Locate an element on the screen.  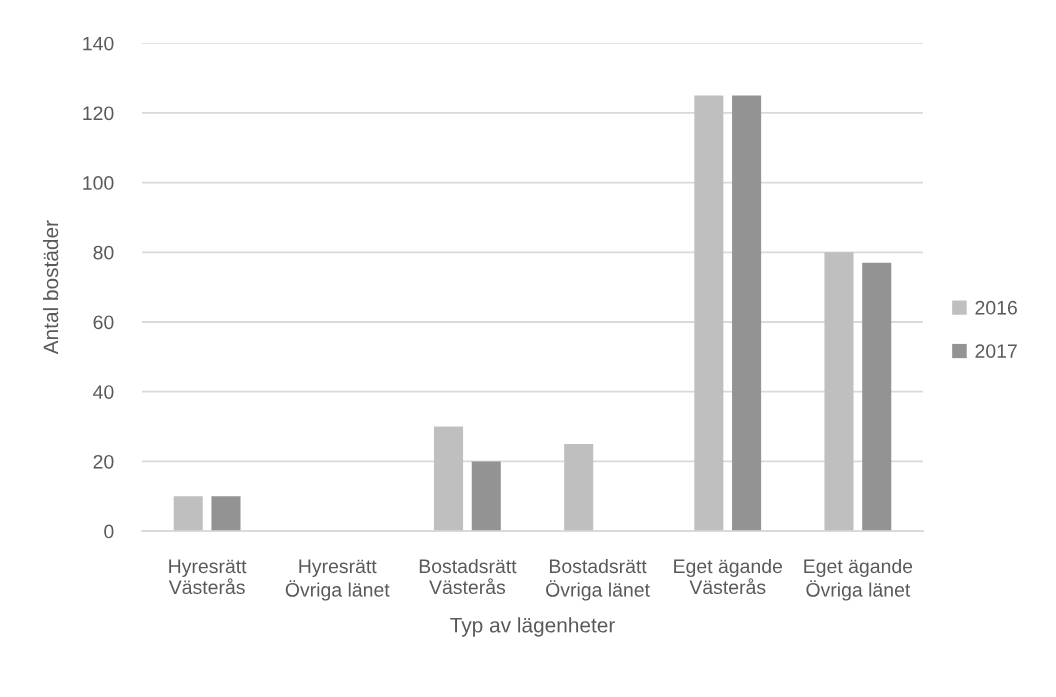
x-axis-title: Typ av lägenheter is located at coordinates (532, 627).